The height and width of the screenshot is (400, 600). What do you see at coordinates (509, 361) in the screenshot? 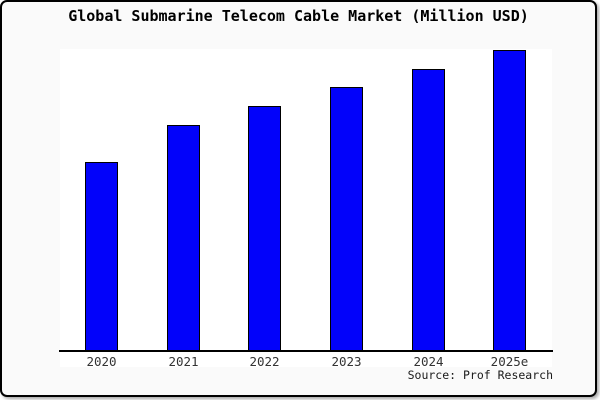
I see `x-tick-2025e: 2025e` at bounding box center [509, 361].